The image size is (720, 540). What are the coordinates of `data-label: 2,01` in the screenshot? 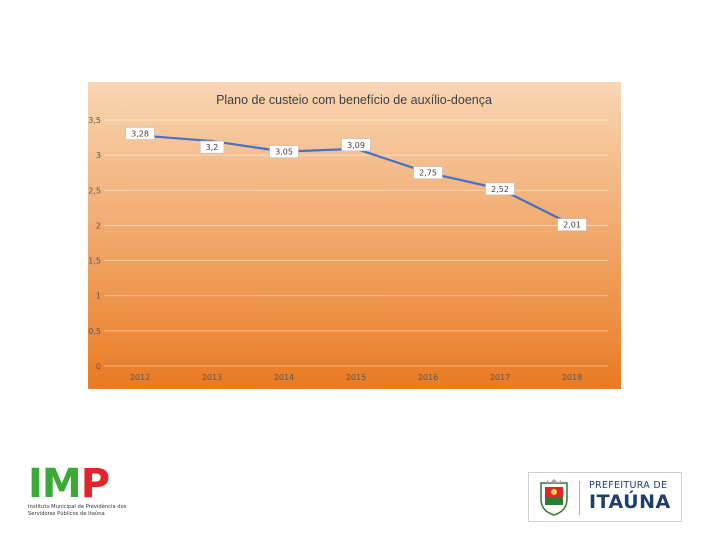 It's located at (572, 225).